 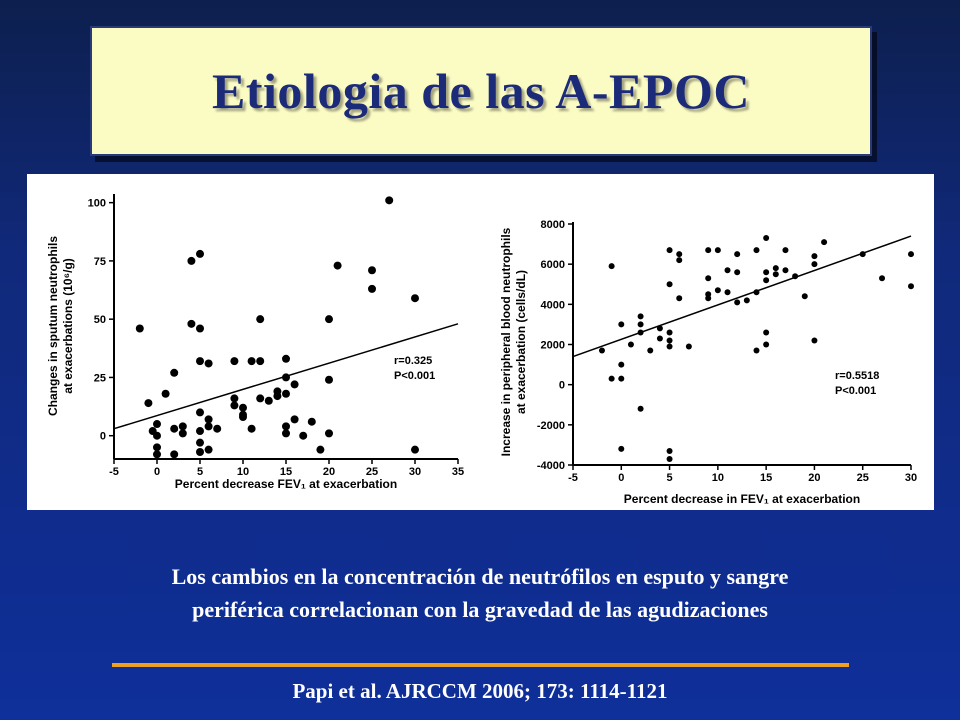 I want to click on chart-right-ytick-label: -4000, so click(x=551, y=466).